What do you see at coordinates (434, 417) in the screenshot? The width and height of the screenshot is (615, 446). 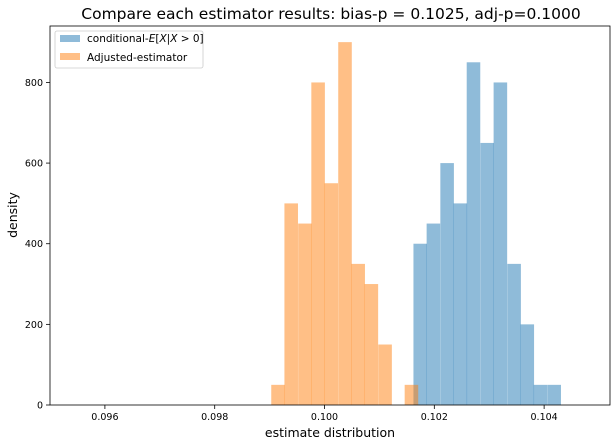 I see `x-tick-label: 0.102` at bounding box center [434, 417].